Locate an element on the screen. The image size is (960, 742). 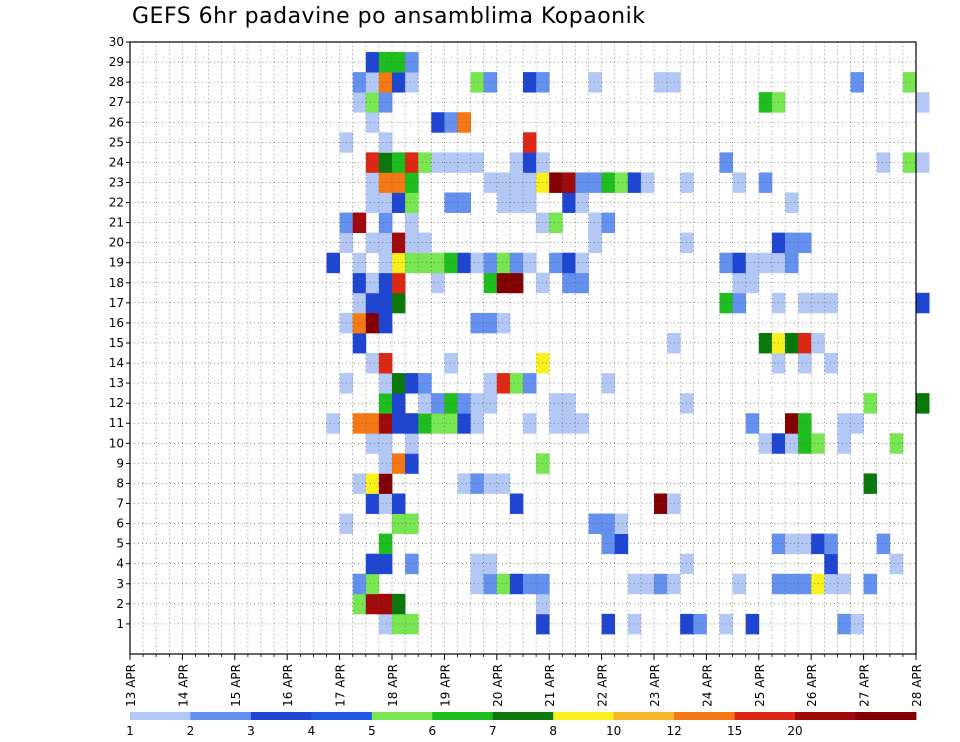
y-tick-label: 22 is located at coordinates (116, 203).